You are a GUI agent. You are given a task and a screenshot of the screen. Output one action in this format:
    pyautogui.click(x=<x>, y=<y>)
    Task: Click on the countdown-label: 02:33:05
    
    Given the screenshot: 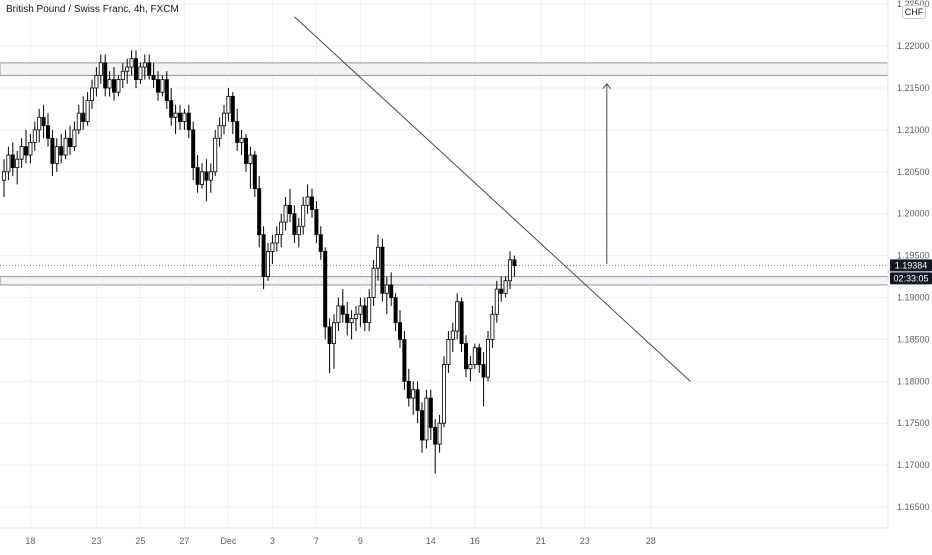 What is the action you would take?
    pyautogui.click(x=910, y=278)
    